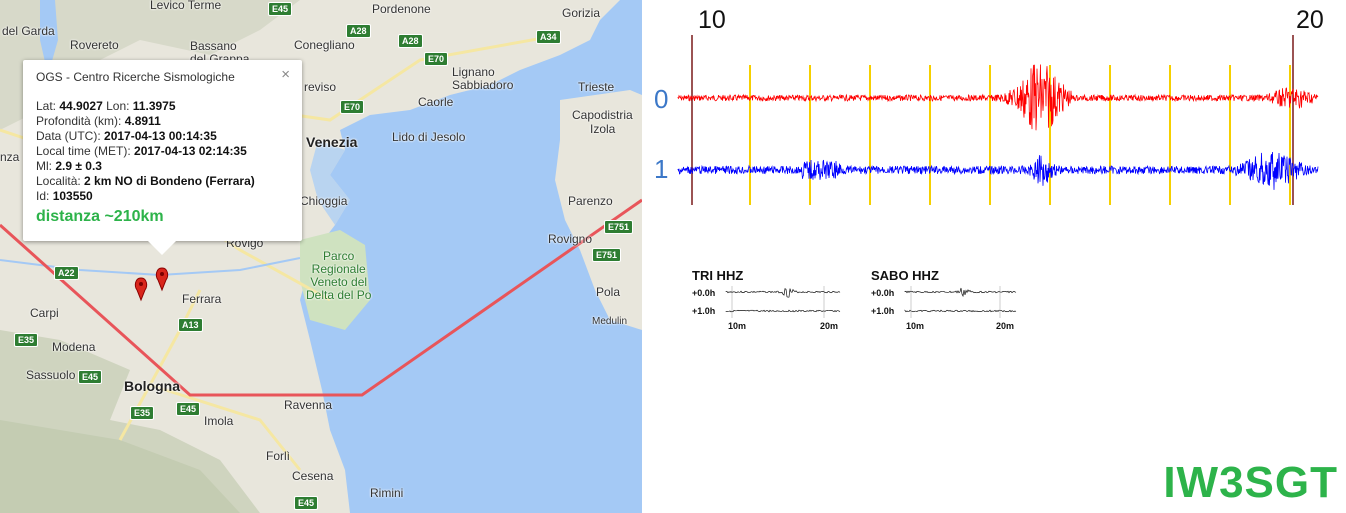  Describe the element at coordinates (285, 74) in the screenshot. I see `close-icon: ×` at that location.